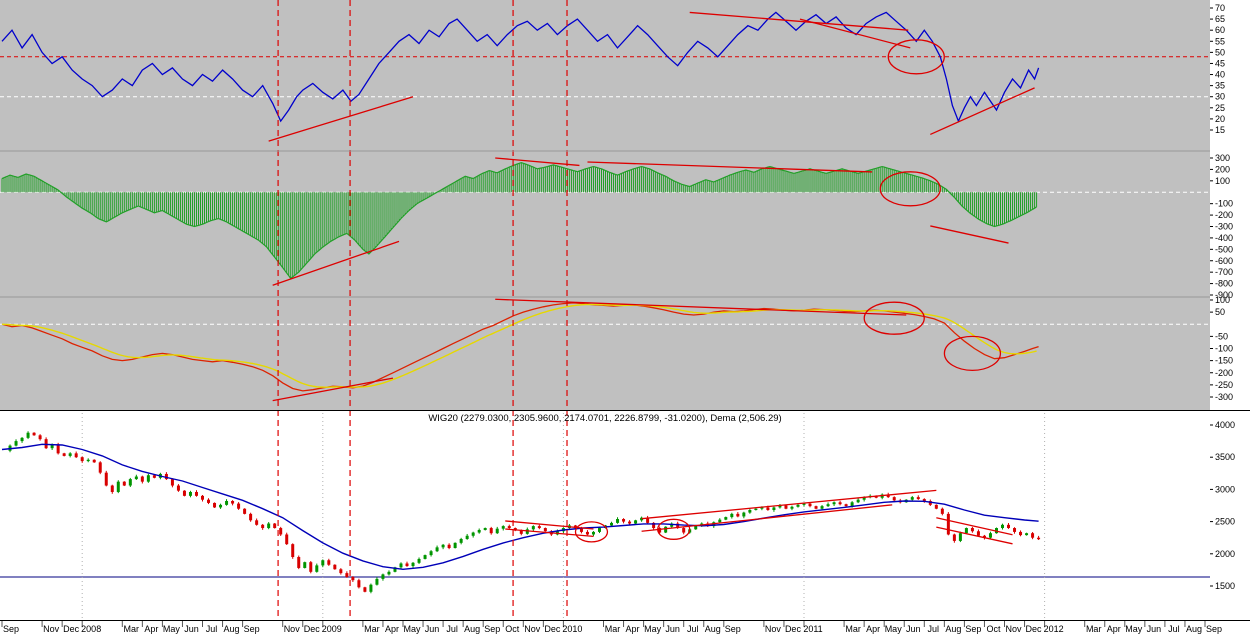 The width and height of the screenshot is (1250, 636). Describe the element at coordinates (1221, 336) in the screenshot. I see `smoothed-oscillator-ytick--50: -50` at that location.